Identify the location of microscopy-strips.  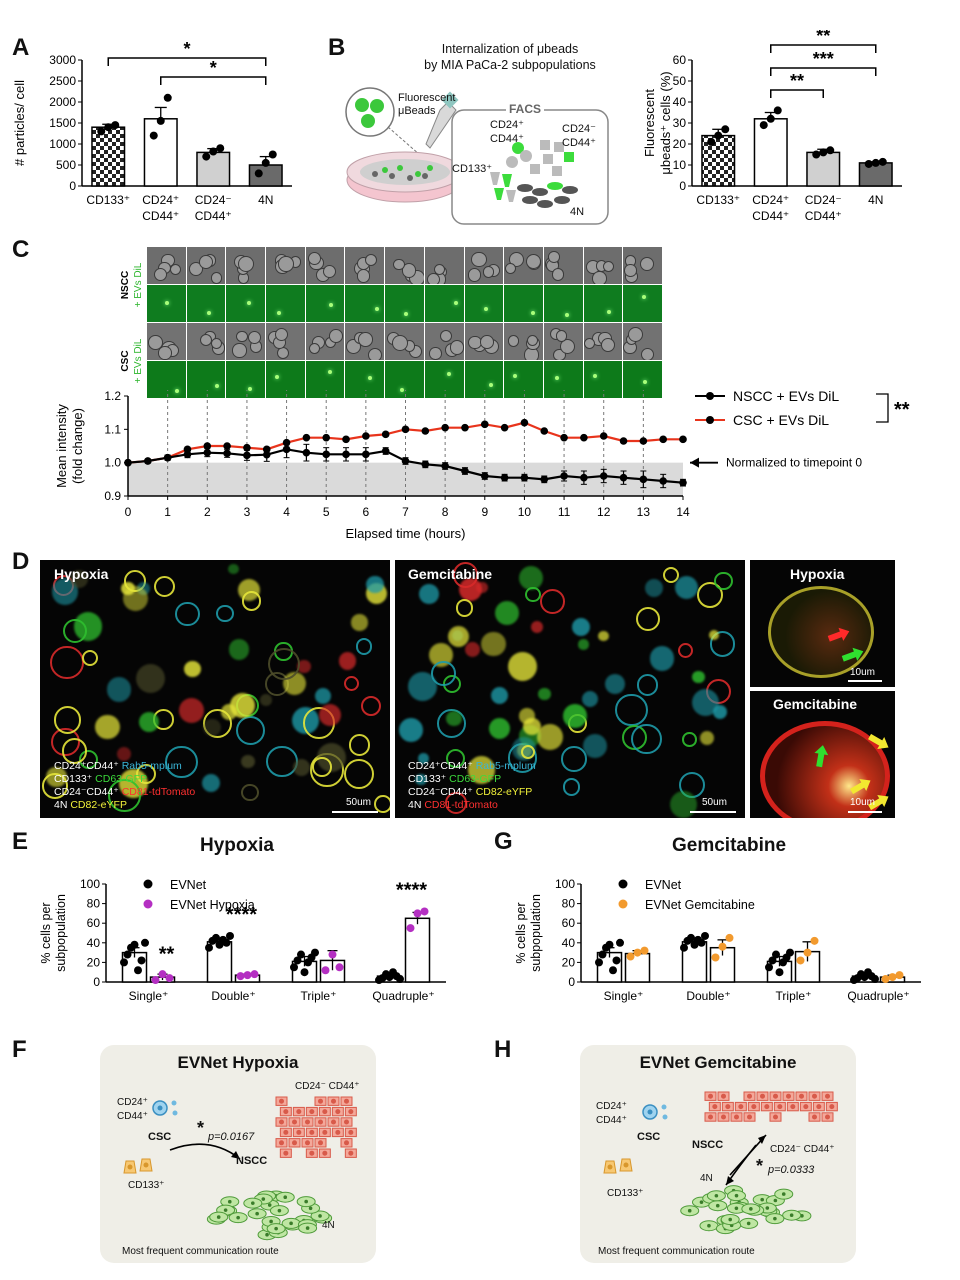
(405, 323).